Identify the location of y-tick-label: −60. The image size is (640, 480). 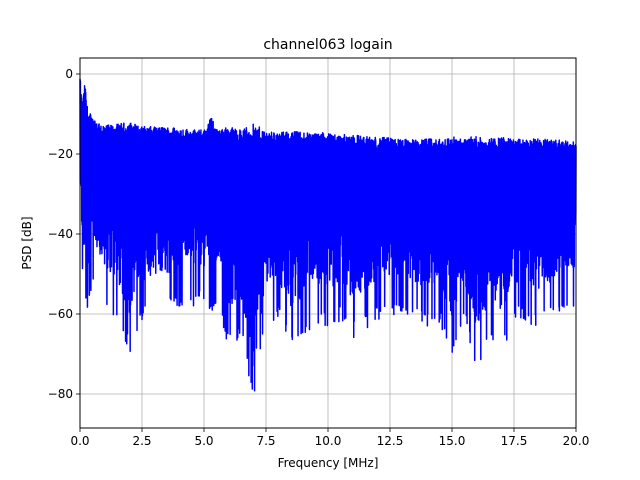
(60, 314).